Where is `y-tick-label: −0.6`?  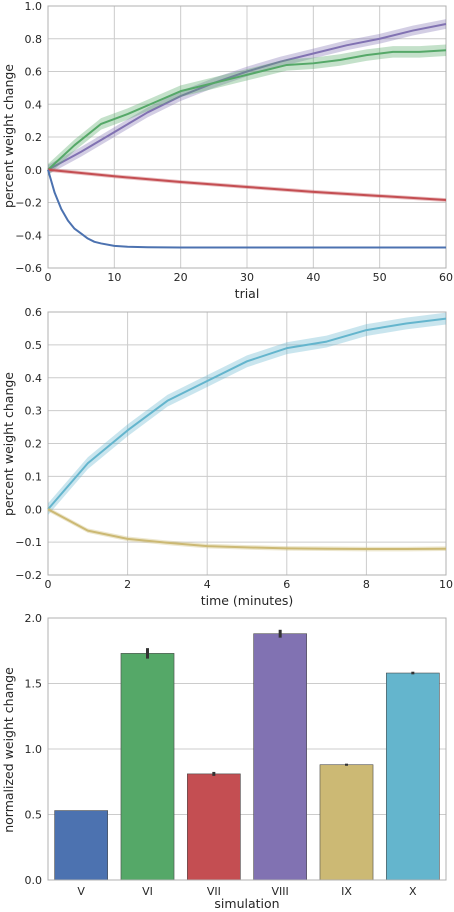 y-tick-label: −0.6 is located at coordinates (28, 268).